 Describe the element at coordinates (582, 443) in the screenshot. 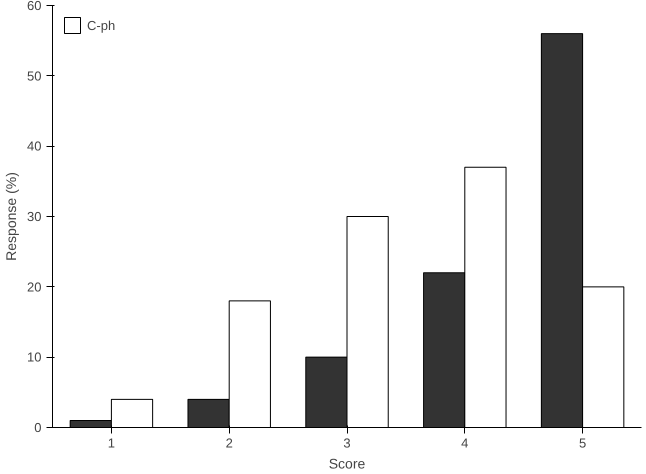

I see `x-tick-label: 5` at that location.